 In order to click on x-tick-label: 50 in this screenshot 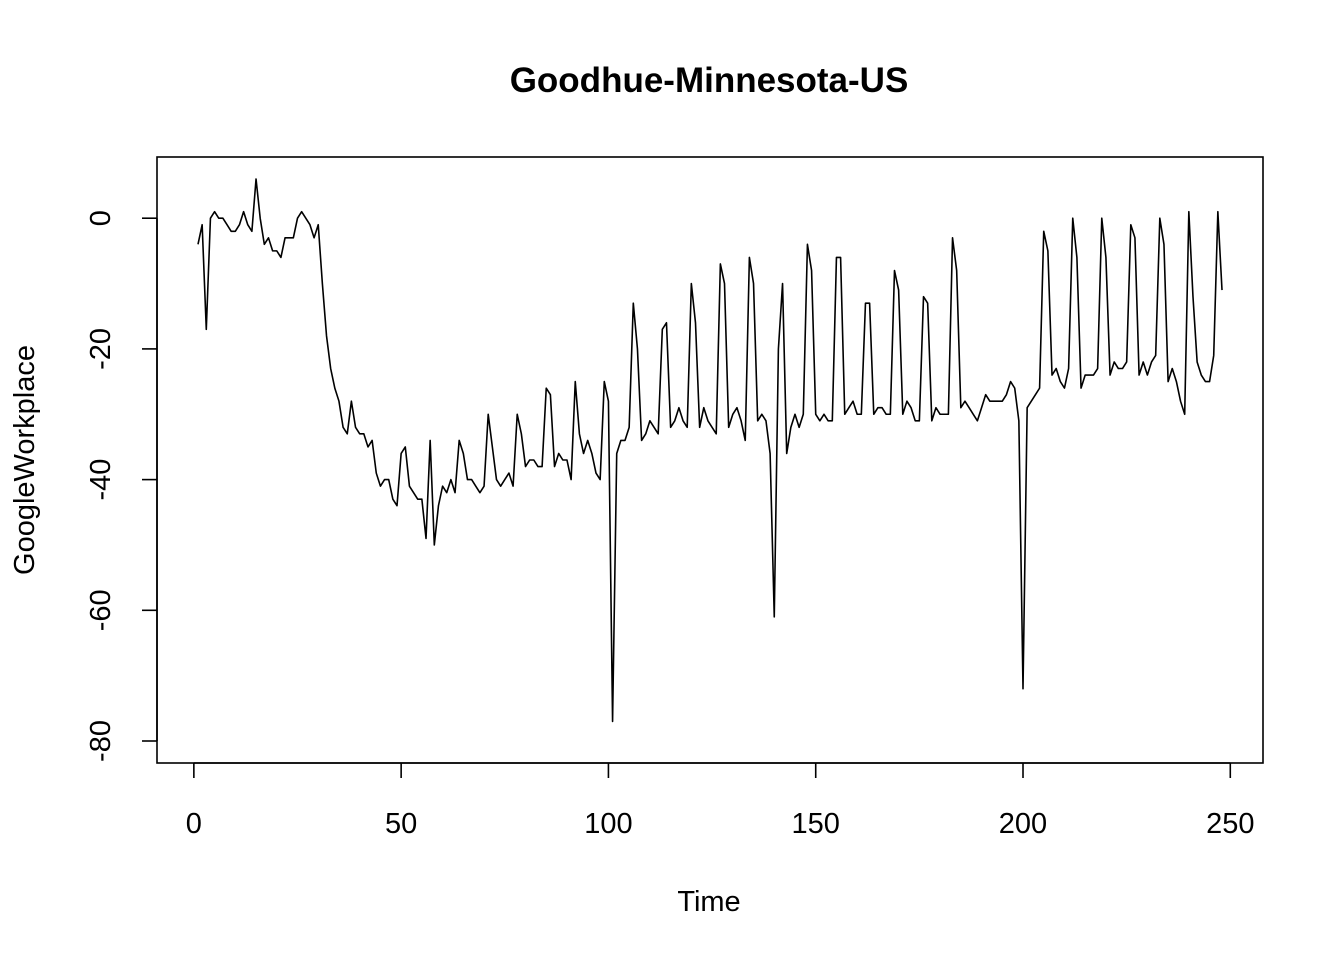, I will do `click(401, 824)`.